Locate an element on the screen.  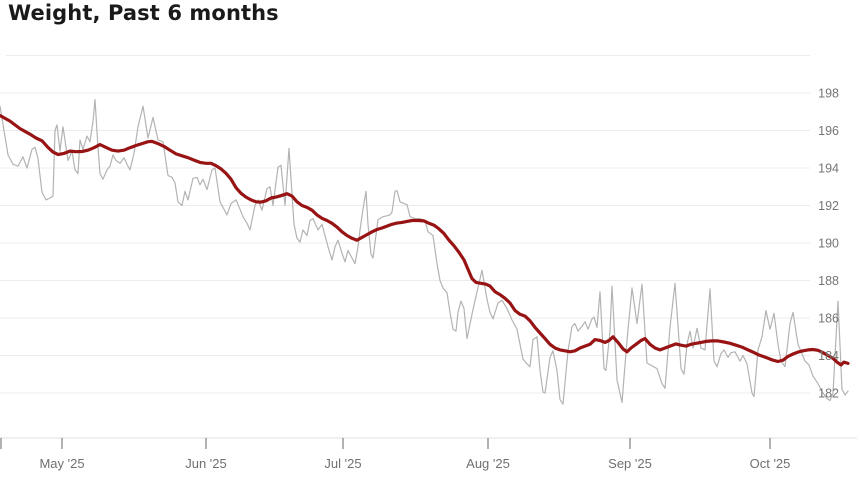
x-axis-label: Oct '25 is located at coordinates (770, 463).